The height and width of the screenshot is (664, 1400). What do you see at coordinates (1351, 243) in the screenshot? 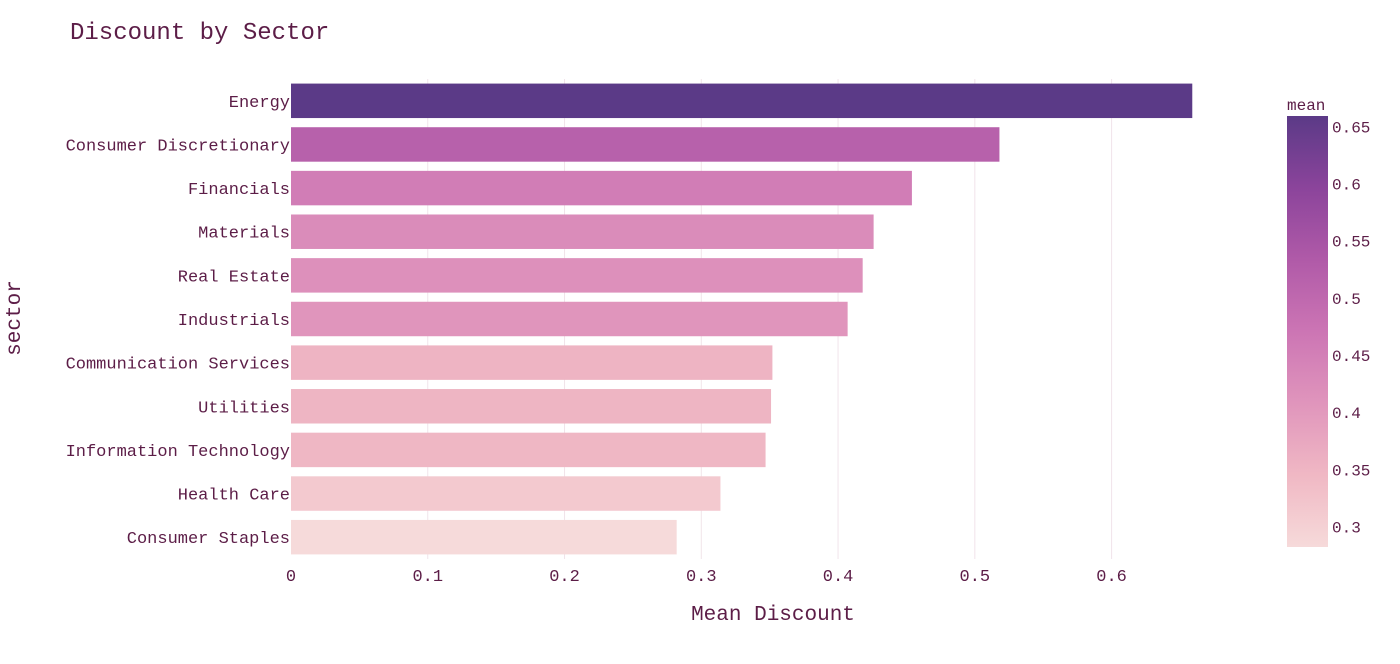
I see `colorbar-tick-label: 0.55` at bounding box center [1351, 243].